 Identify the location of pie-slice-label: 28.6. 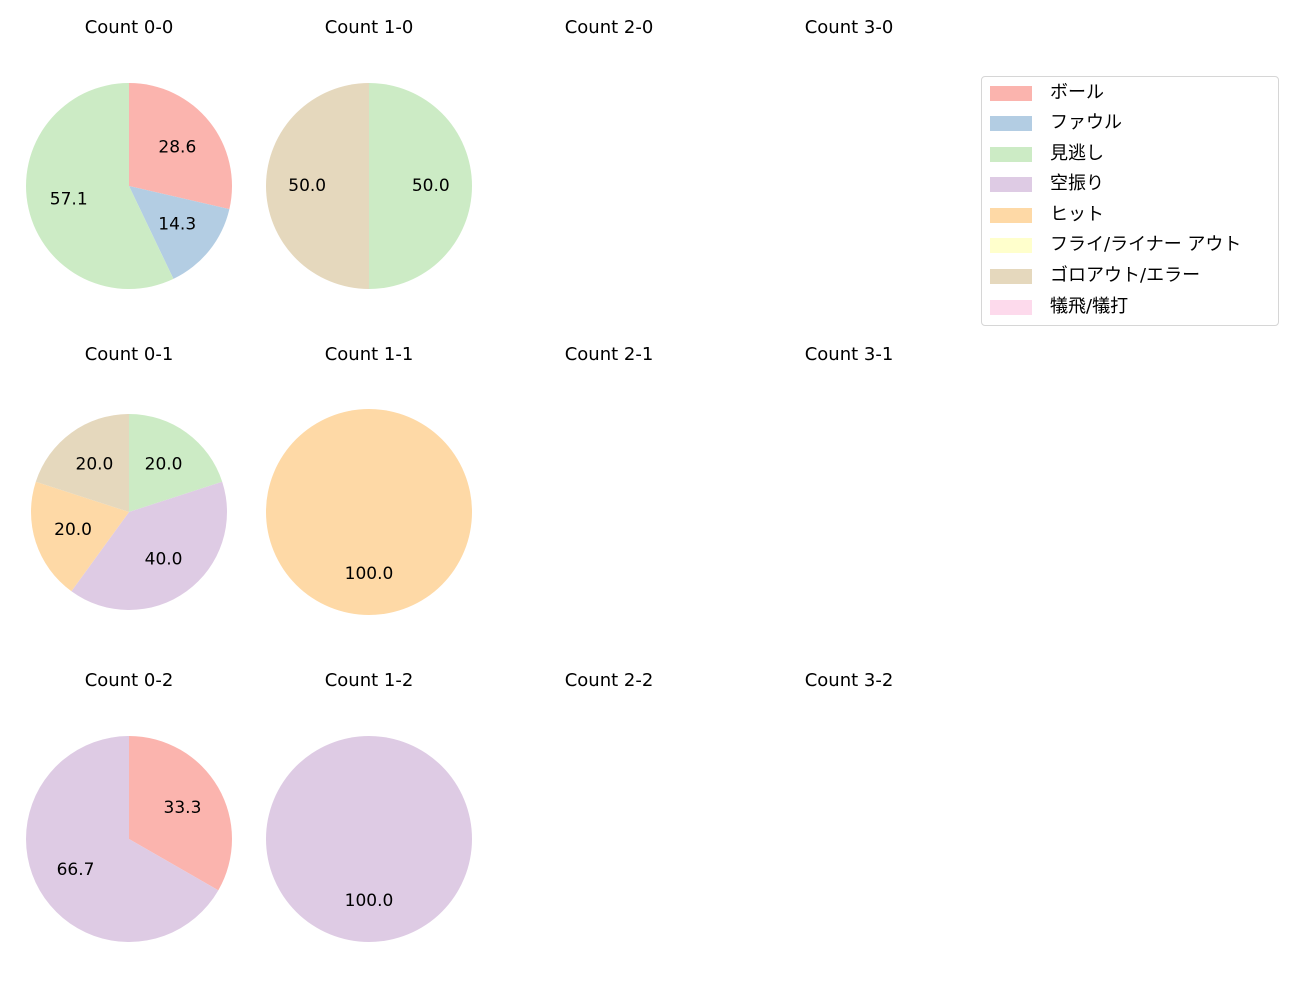
(177, 148).